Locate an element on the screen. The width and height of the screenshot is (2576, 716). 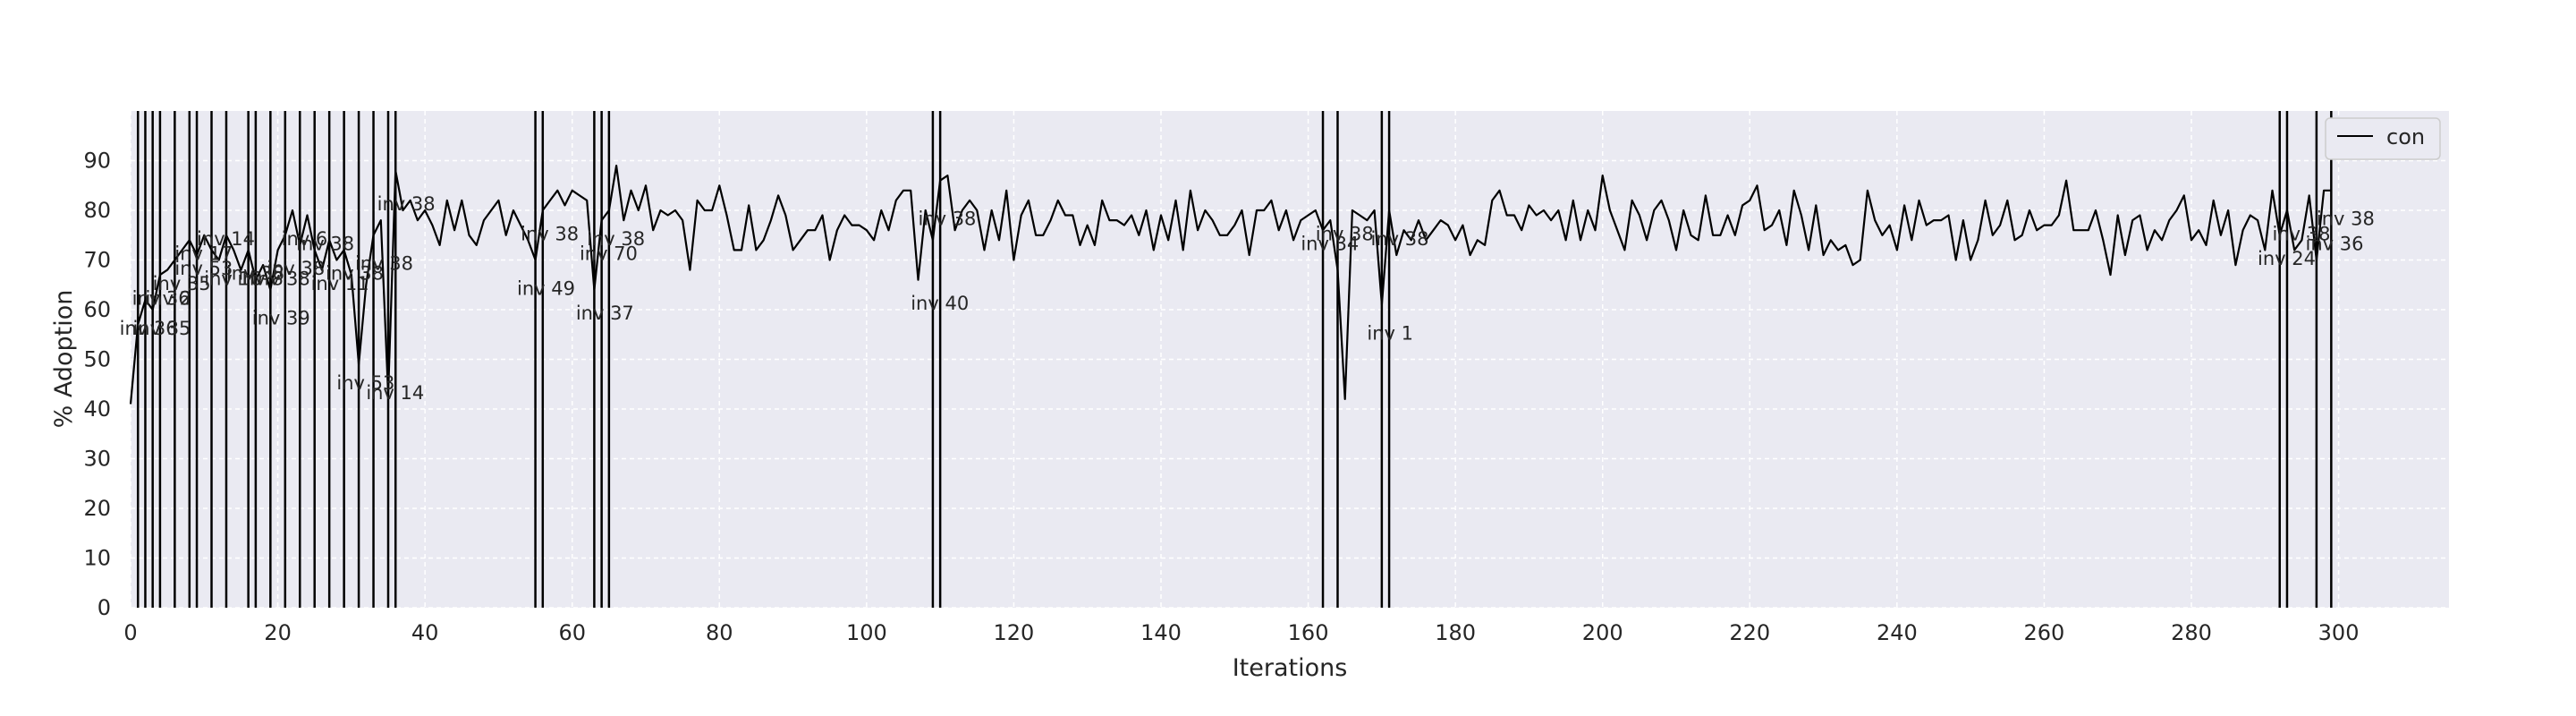
annotation-label: inv 39 is located at coordinates (281, 318).